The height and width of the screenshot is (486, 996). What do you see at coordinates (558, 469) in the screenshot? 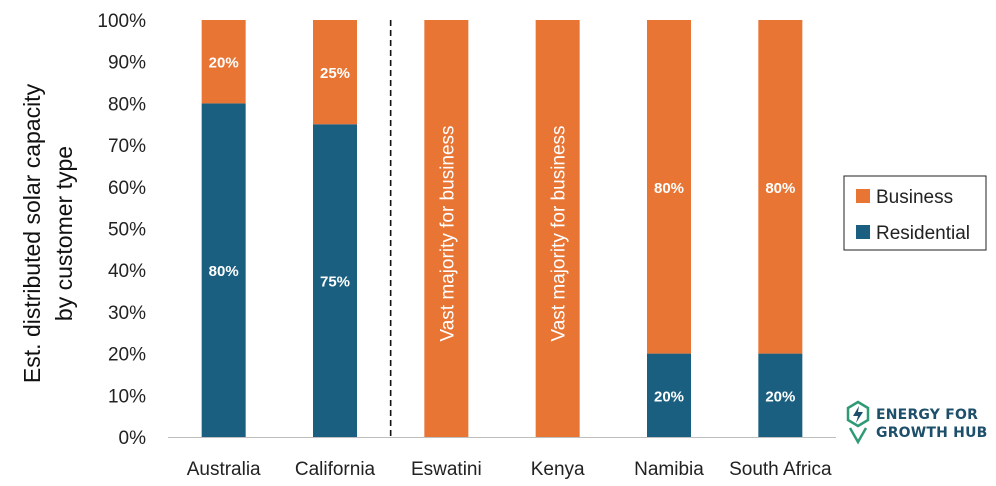
I see `x-tick-label: Kenya` at bounding box center [558, 469].